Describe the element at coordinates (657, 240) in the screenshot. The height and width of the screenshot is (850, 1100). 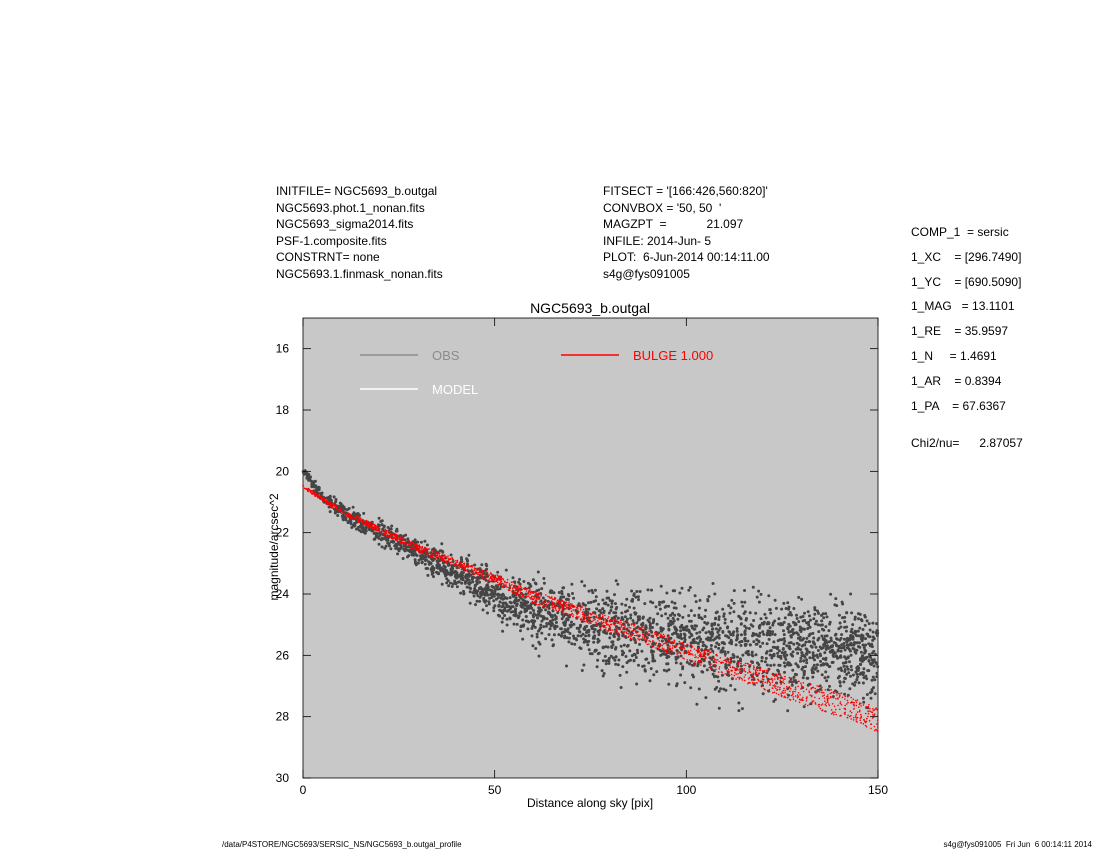
I see `header-mid-line: INFILE: 2014-Jun- 5` at that location.